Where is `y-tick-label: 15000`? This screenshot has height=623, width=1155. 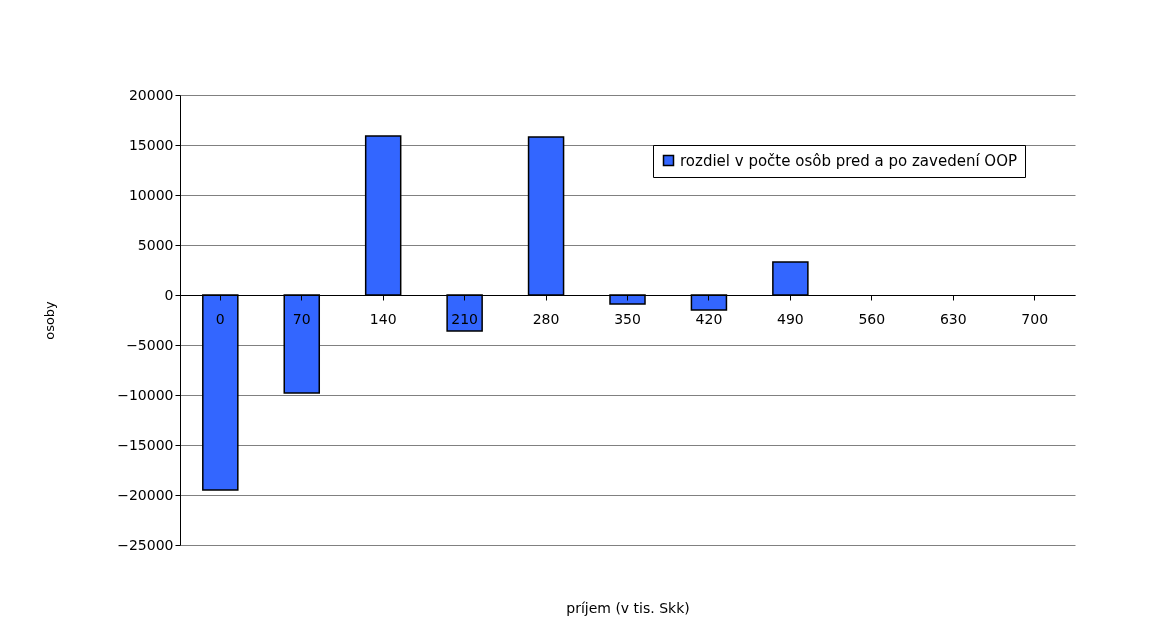 y-tick-label: 15000 is located at coordinates (151, 144).